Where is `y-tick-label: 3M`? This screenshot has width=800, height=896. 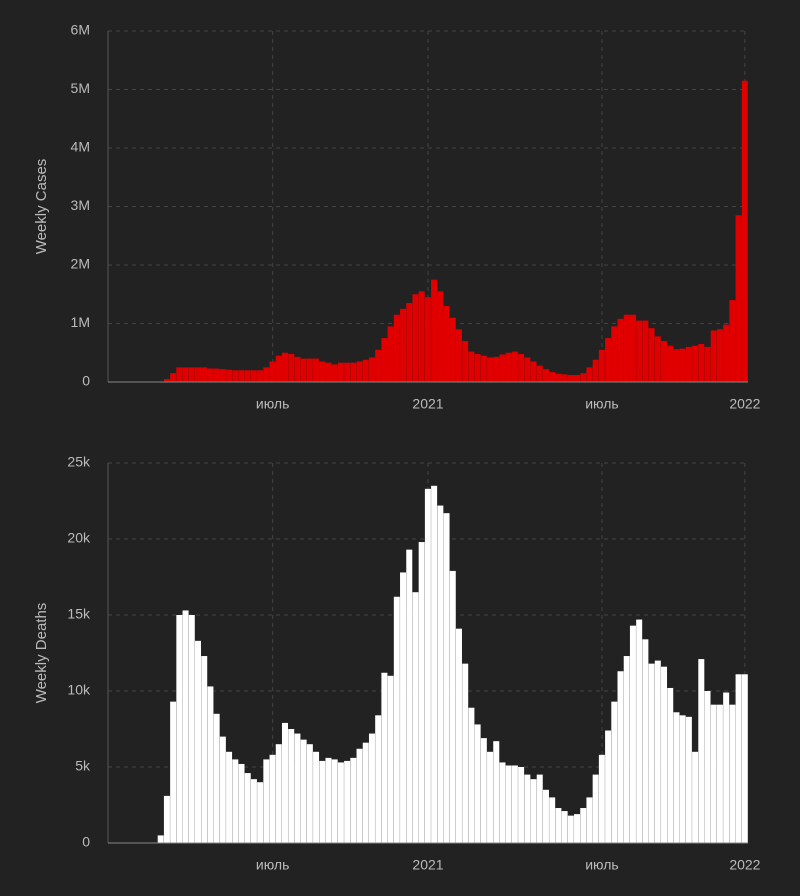 y-tick-label: 3M is located at coordinates (80, 205).